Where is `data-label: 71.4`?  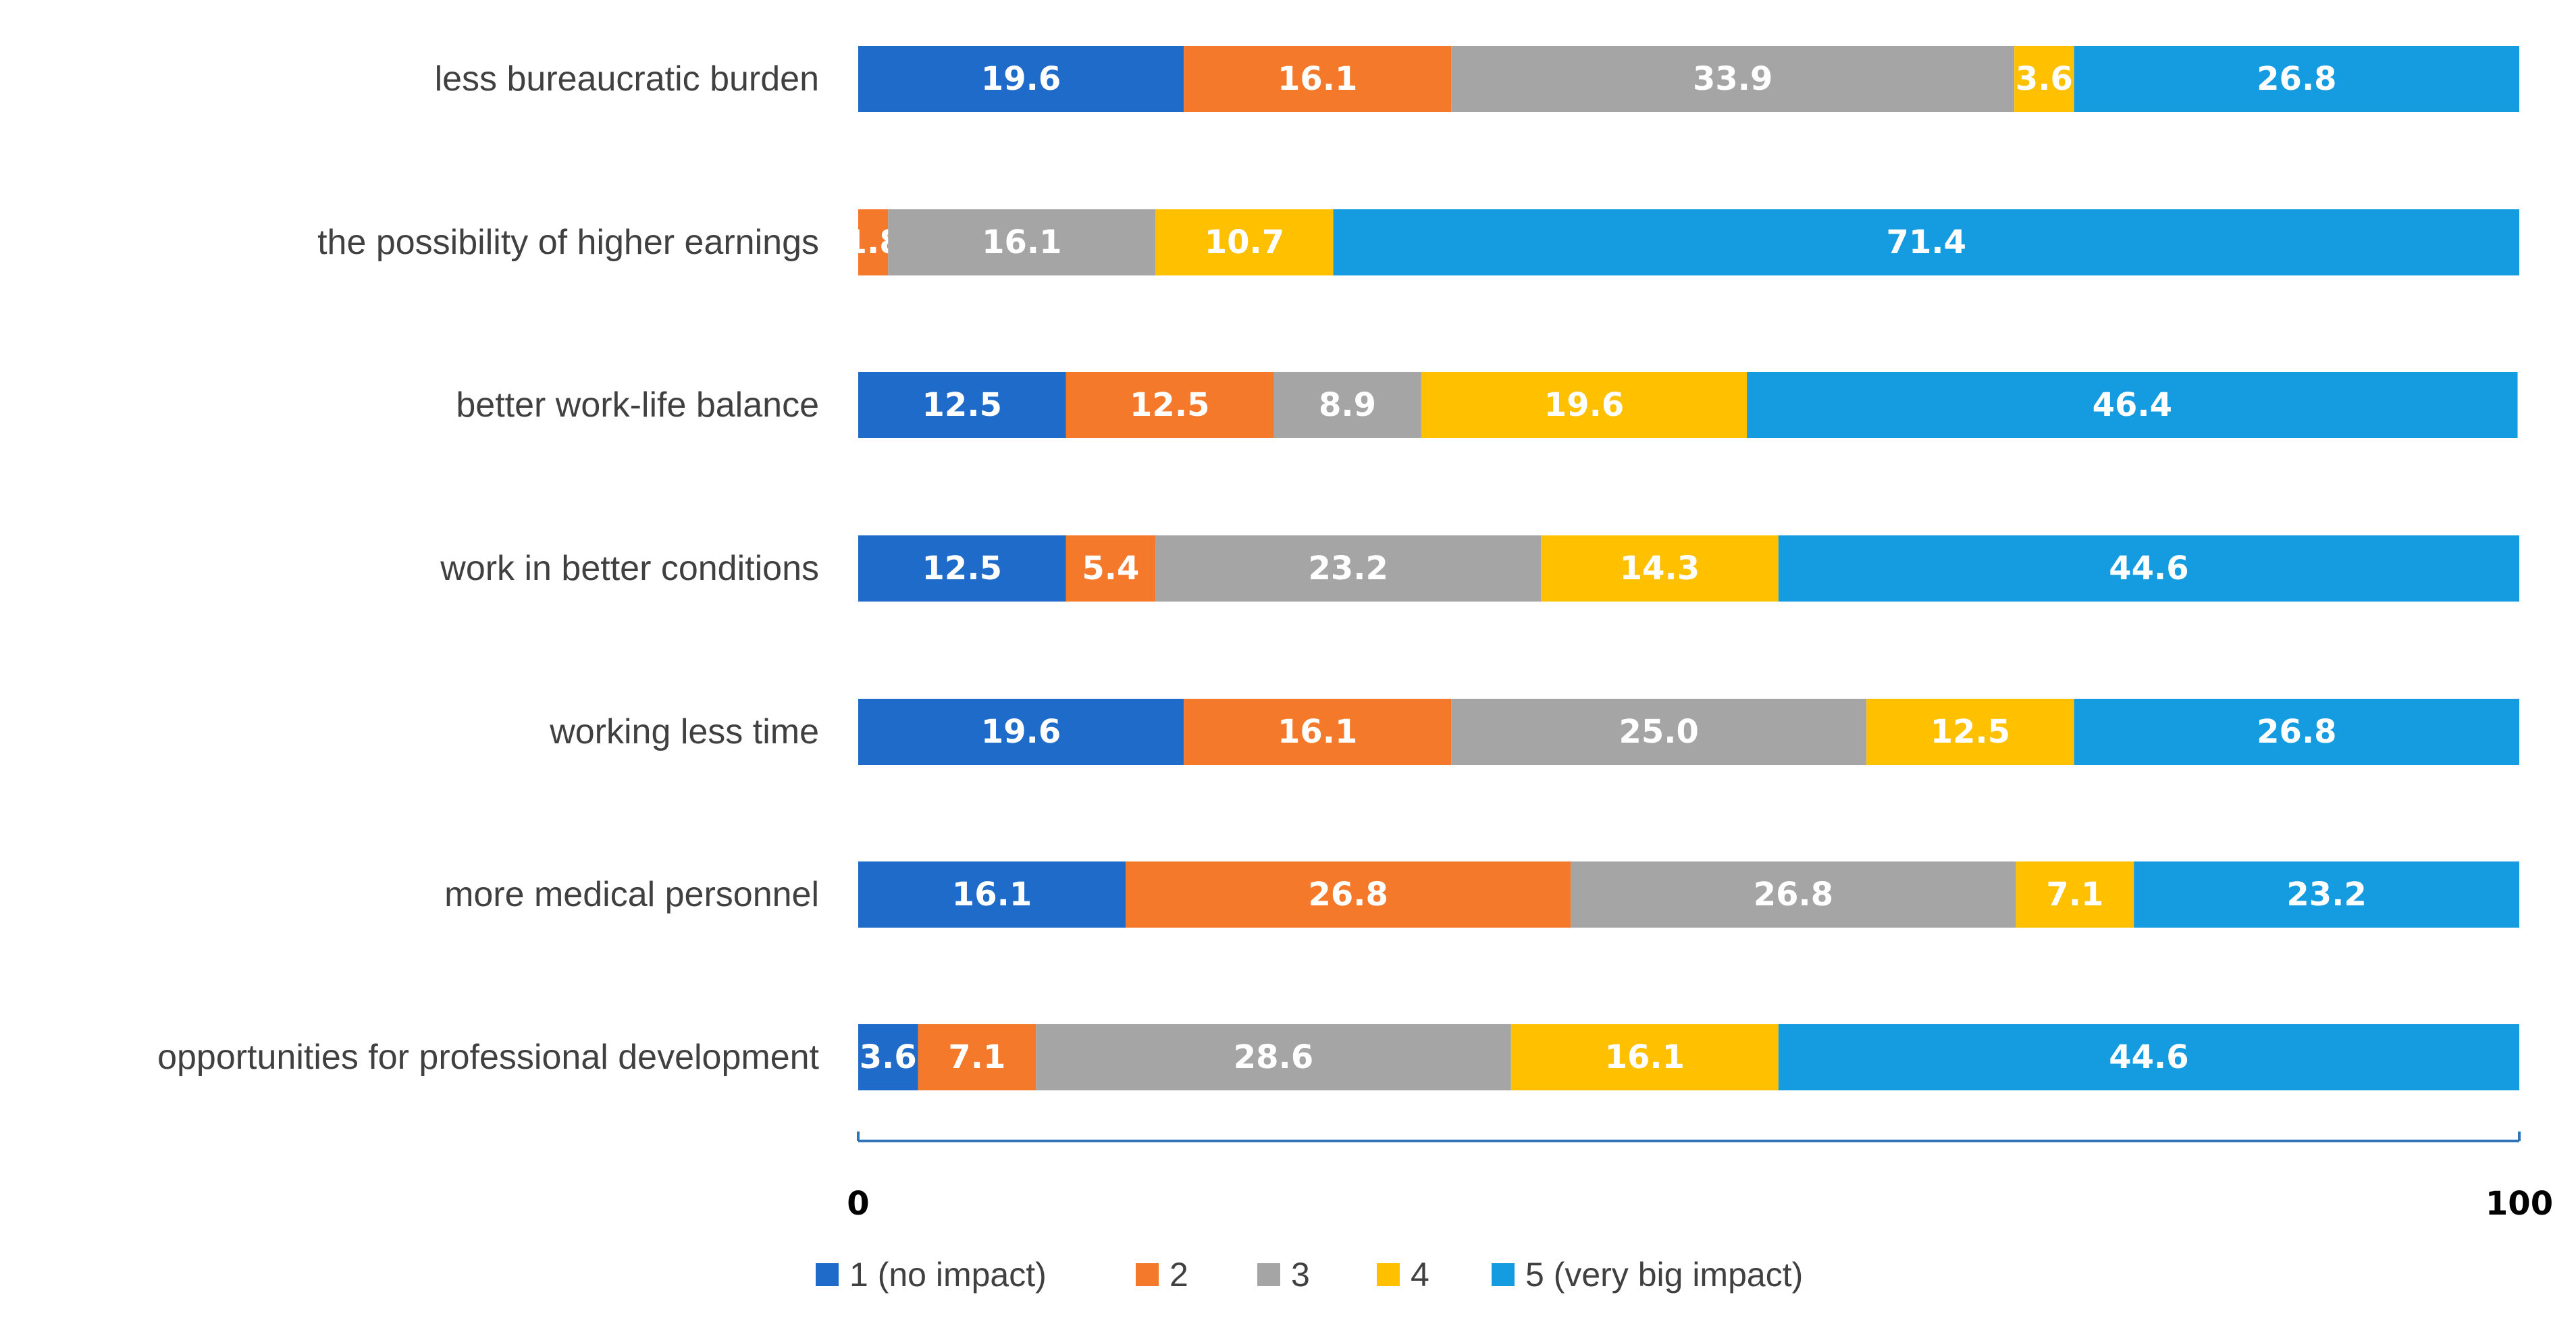
data-label: 71.4 is located at coordinates (1927, 242).